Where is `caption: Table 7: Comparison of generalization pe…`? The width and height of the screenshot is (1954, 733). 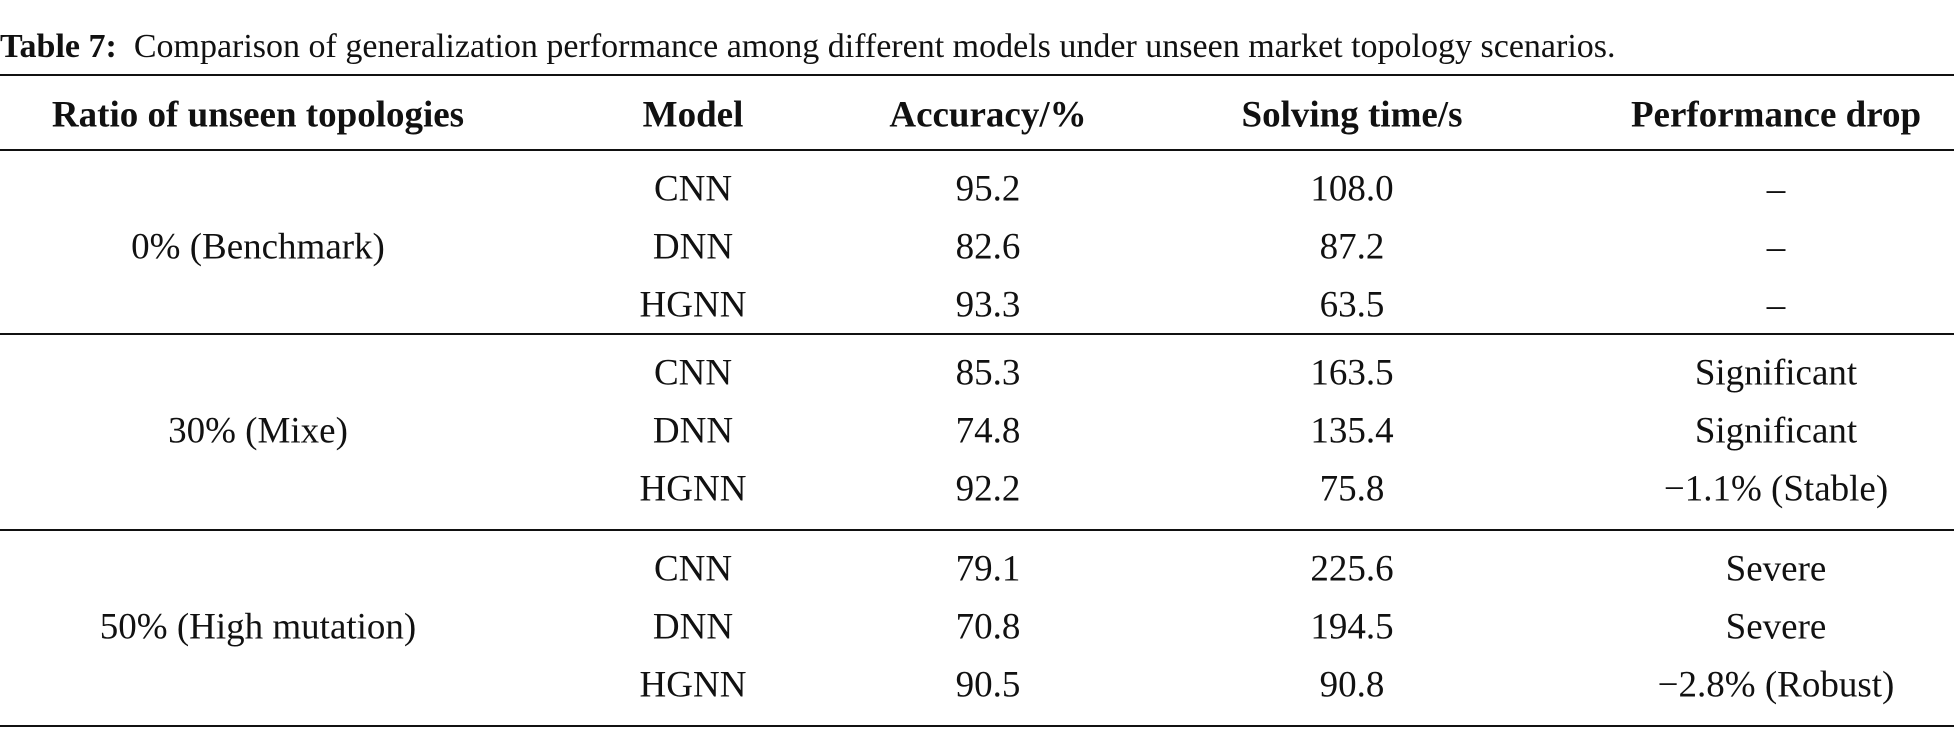
caption: Table 7: Comparison of generalization pe… is located at coordinates (808, 47).